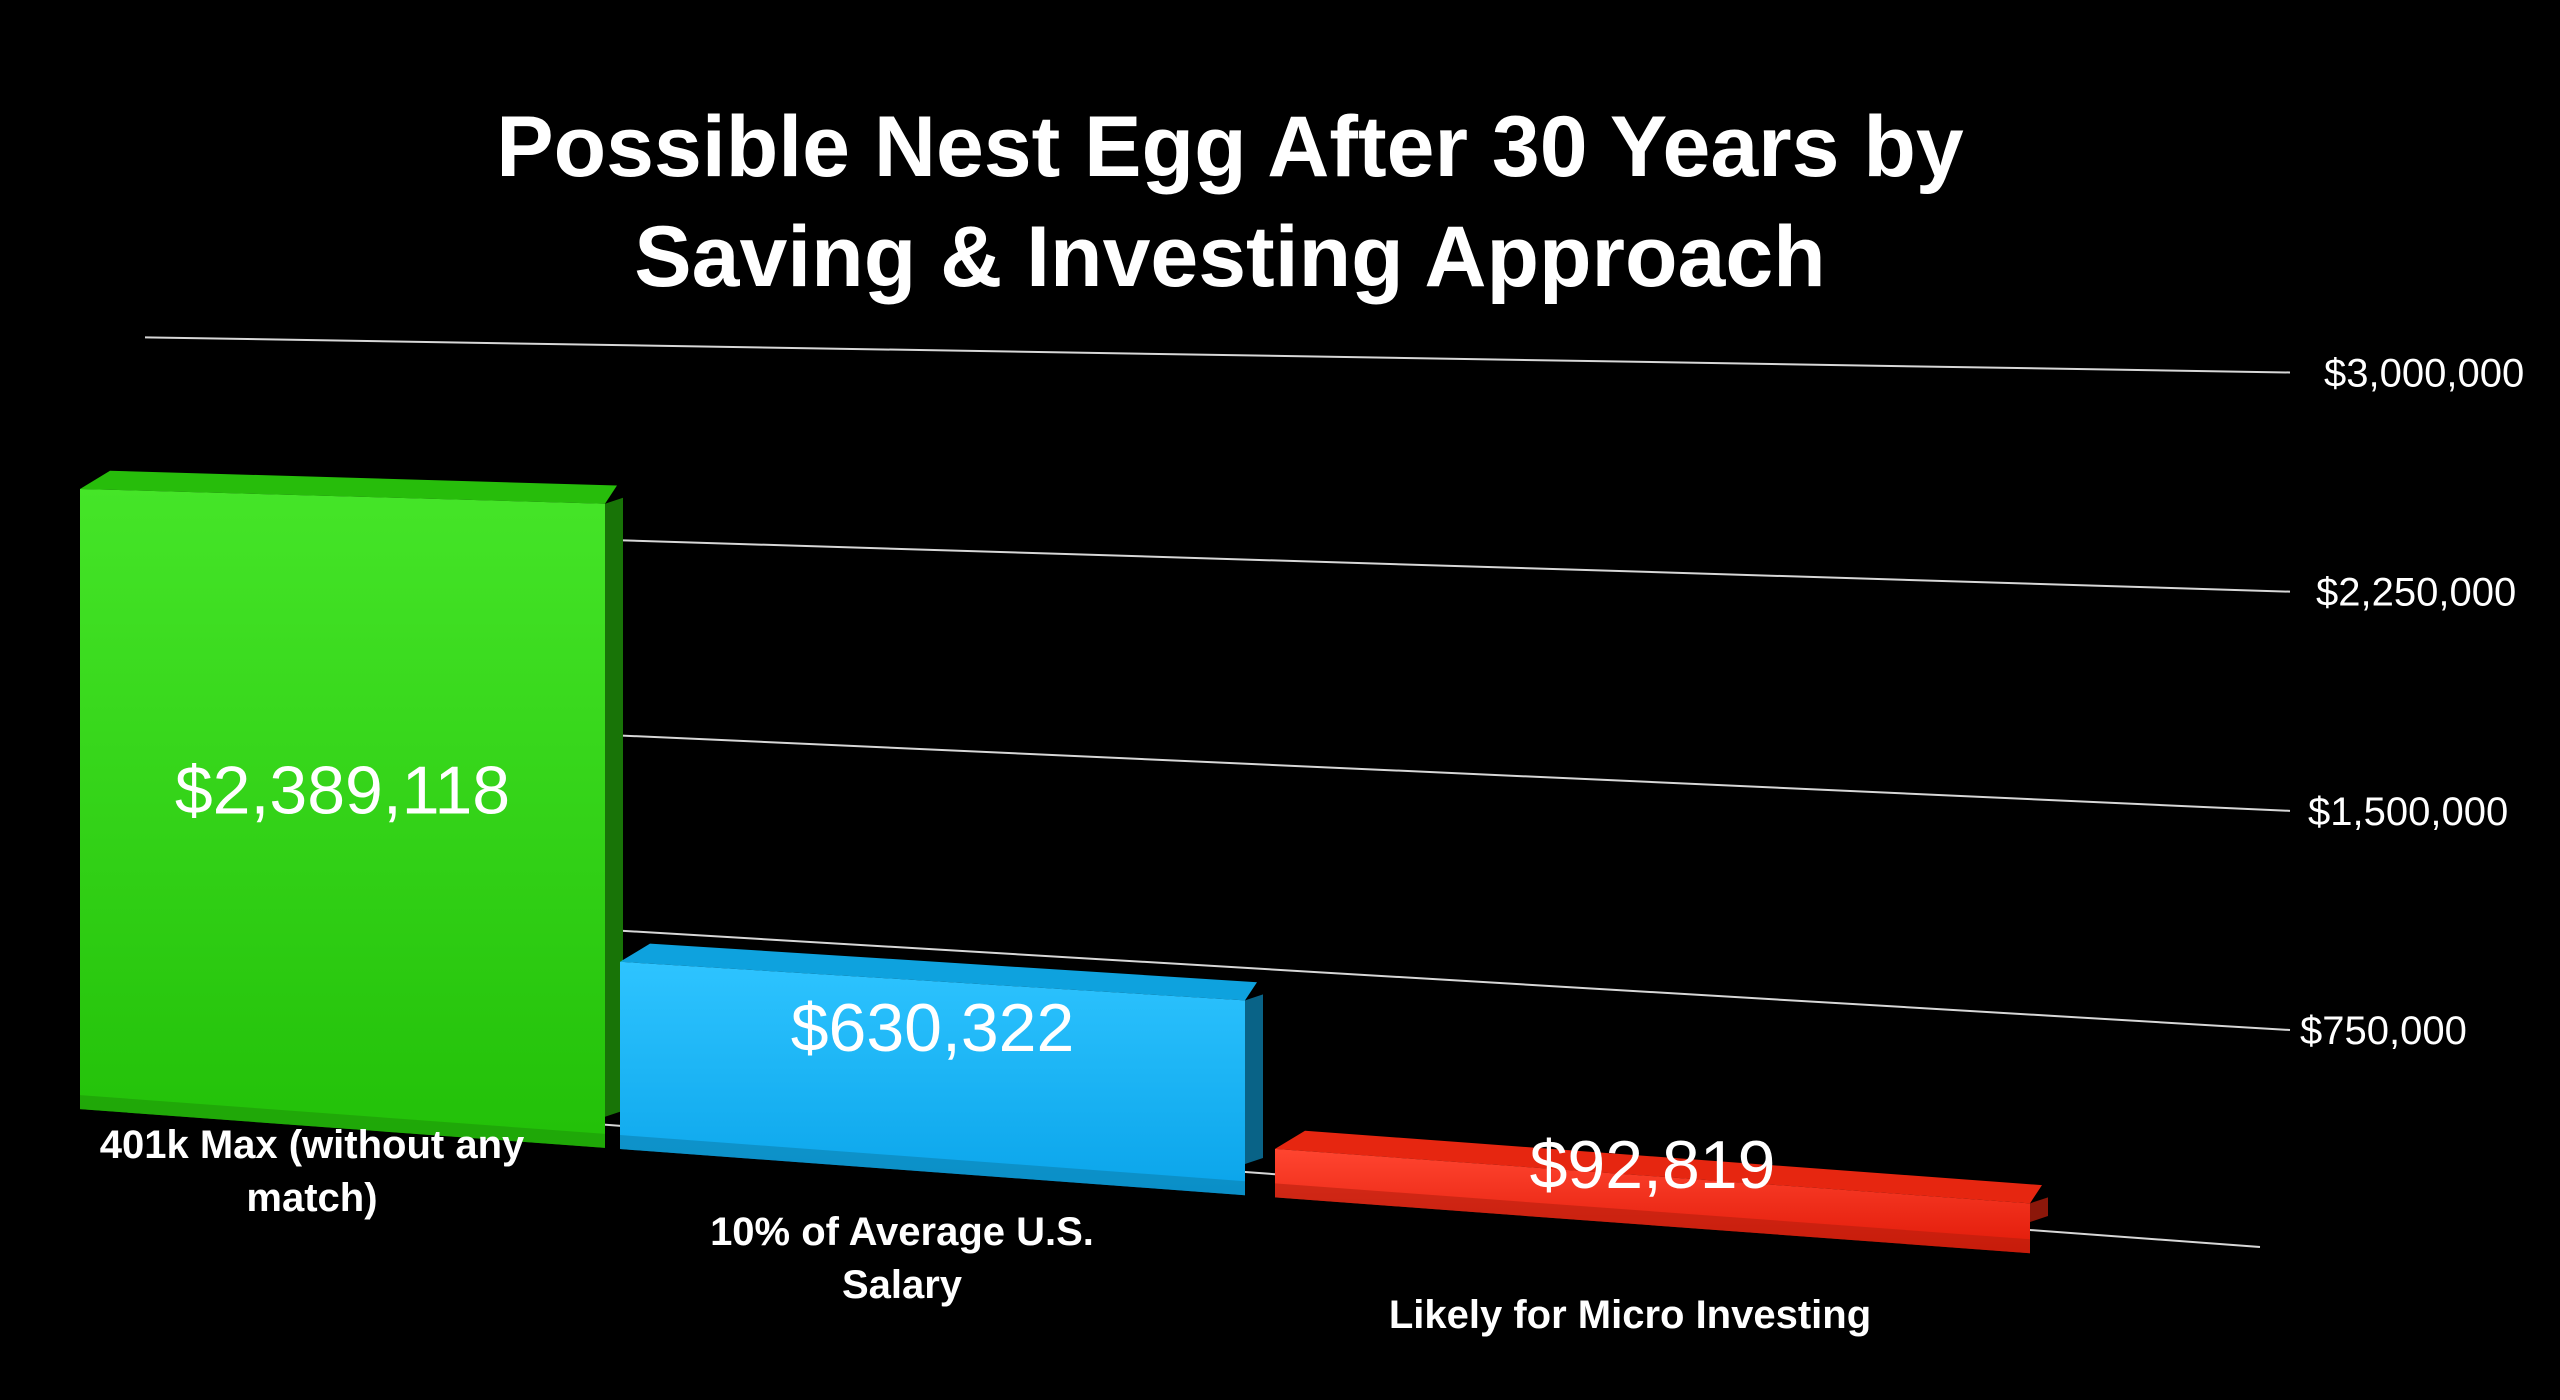  What do you see at coordinates (312, 1145) in the screenshot?
I see `category-label-0-line-0: 401k Max (without any` at bounding box center [312, 1145].